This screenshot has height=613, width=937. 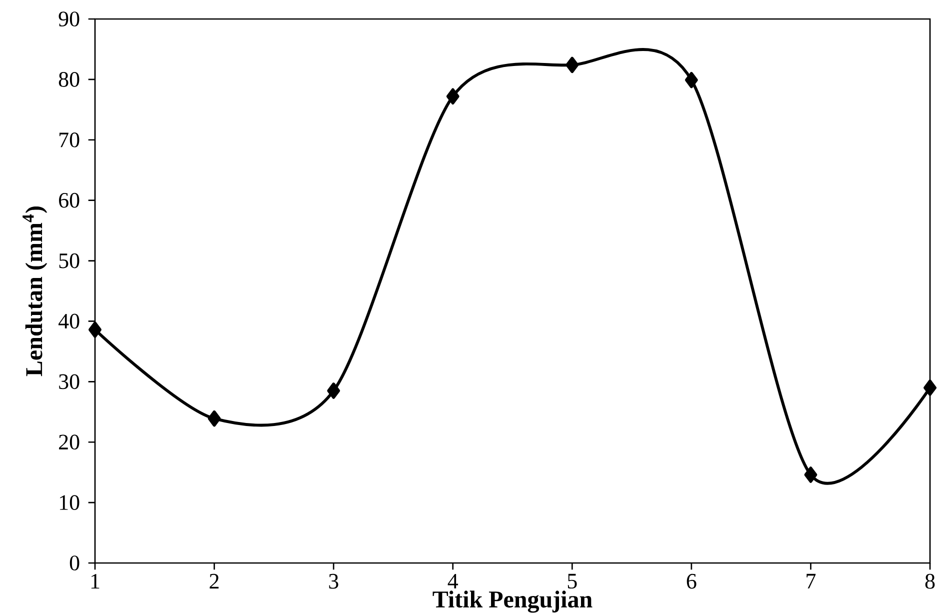 I want to click on y-tick-label: 40, so click(x=69, y=321).